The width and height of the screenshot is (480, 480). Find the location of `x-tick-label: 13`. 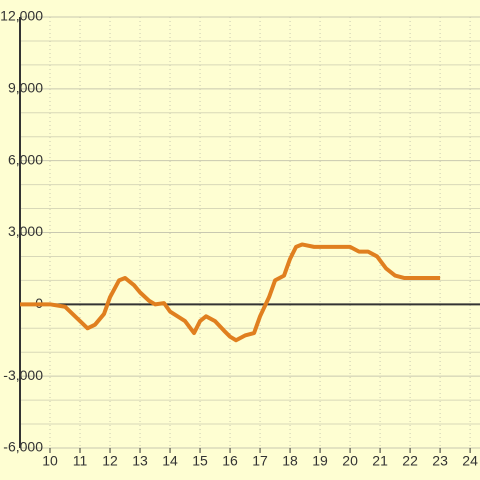

x-tick-label: 13 is located at coordinates (140, 461).